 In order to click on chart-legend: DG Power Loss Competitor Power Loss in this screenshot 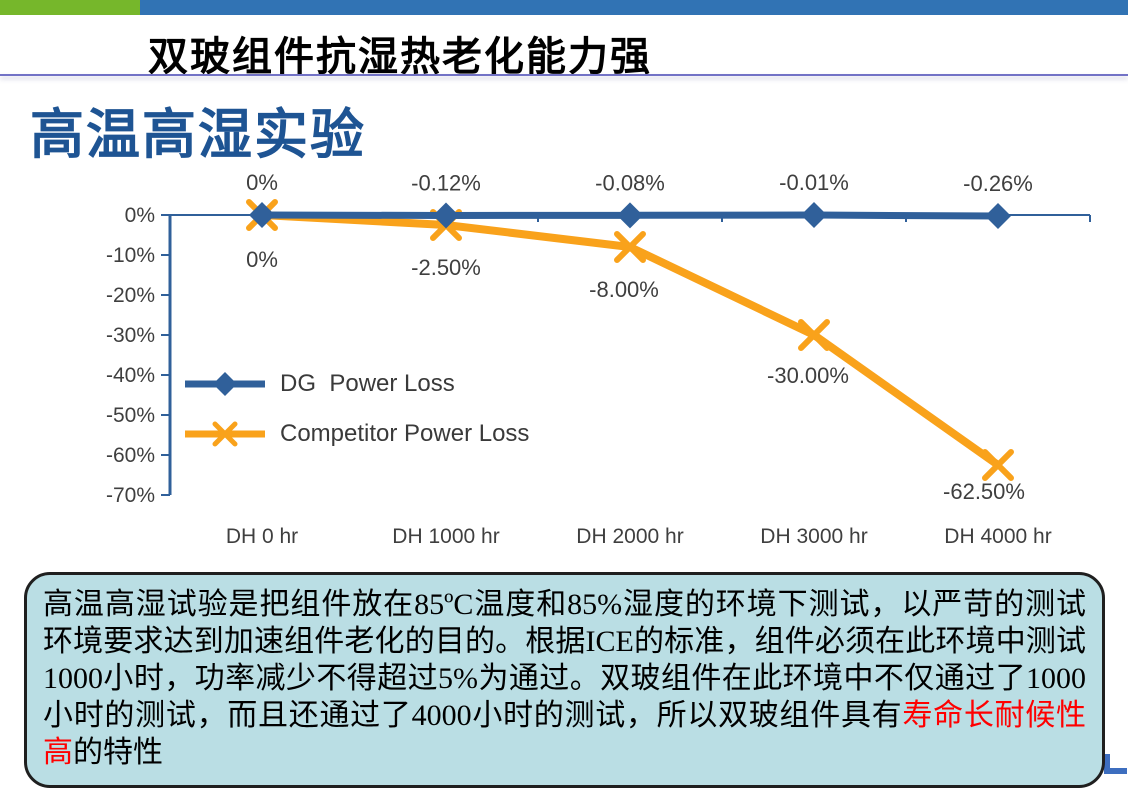, I will do `click(355, 420)`.